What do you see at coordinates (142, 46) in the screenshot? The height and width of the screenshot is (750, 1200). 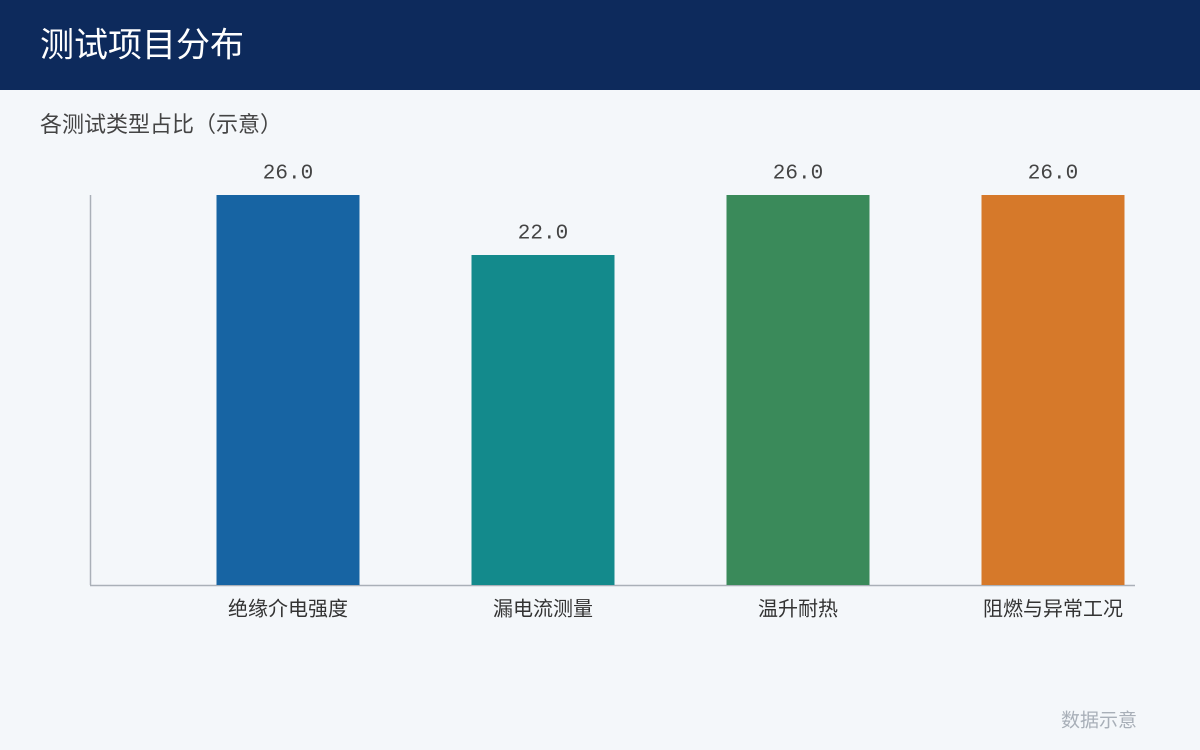 I see `chart-title: 测试项目分布` at bounding box center [142, 46].